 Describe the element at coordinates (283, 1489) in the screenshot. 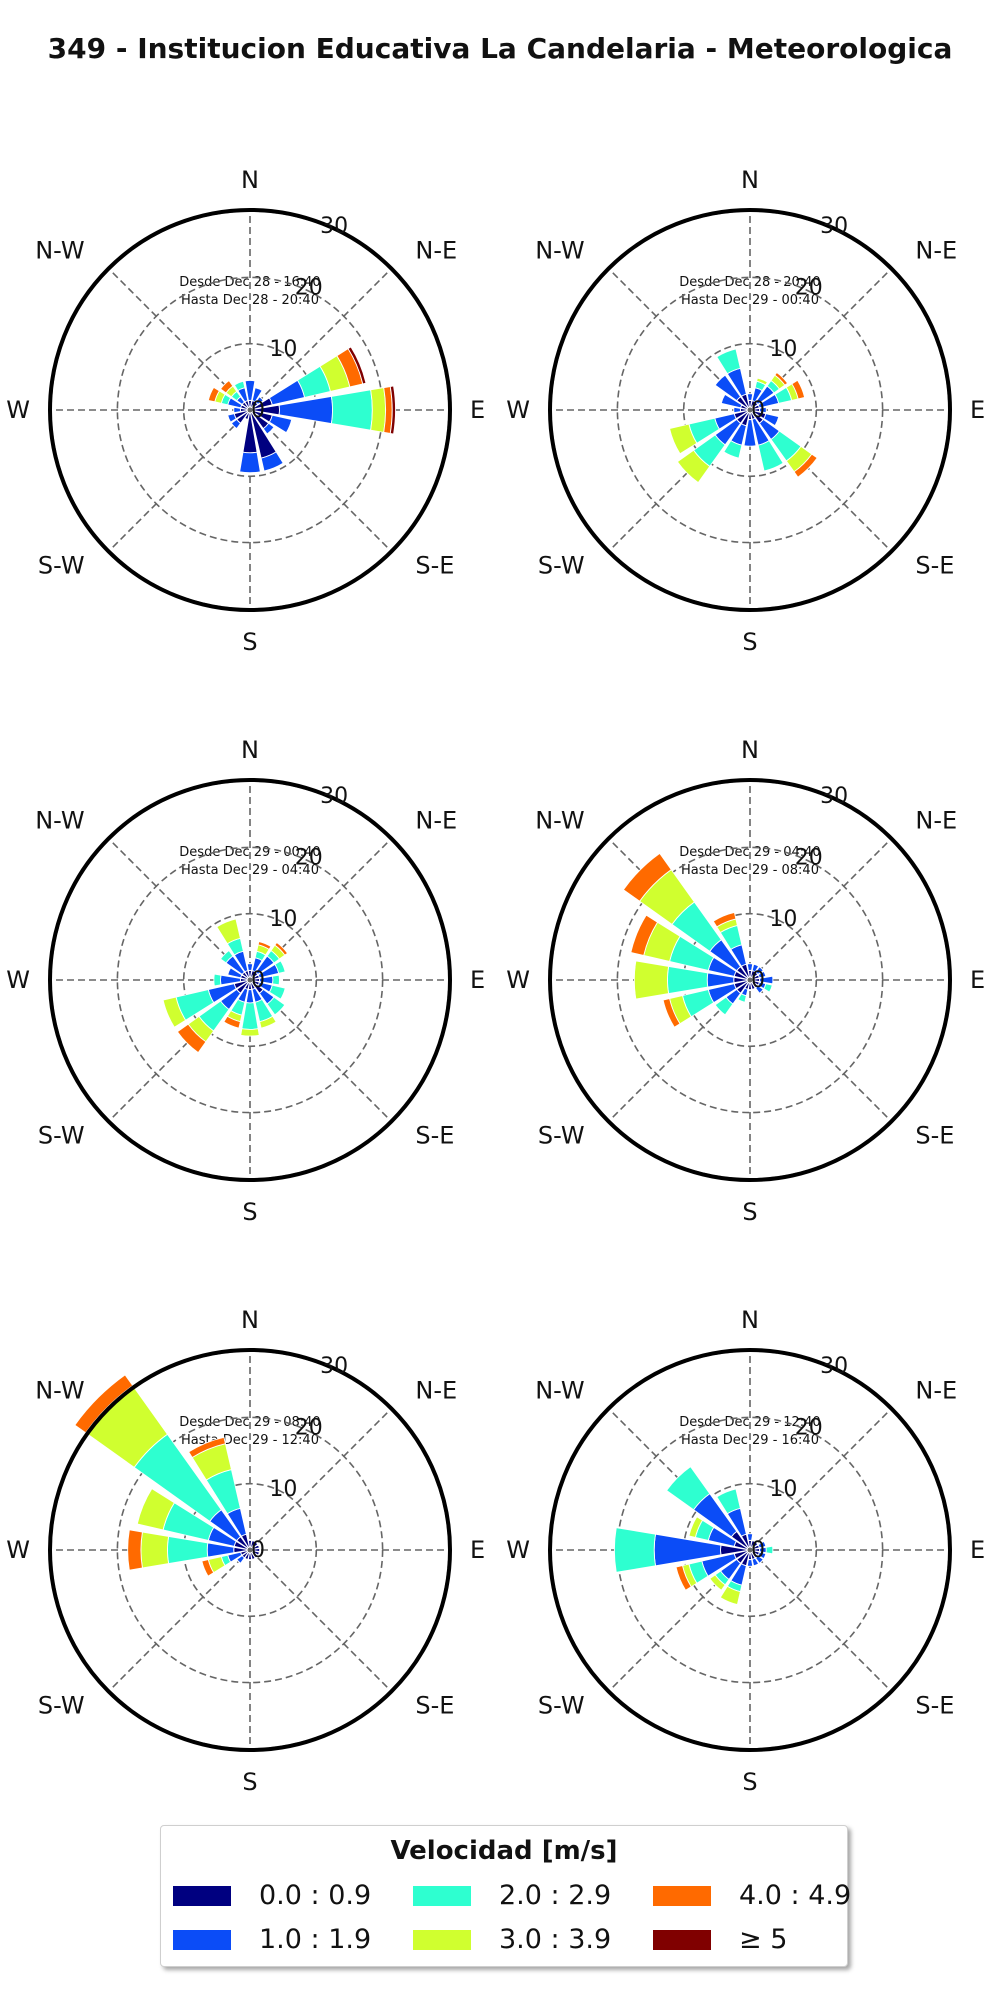

I see `radial-tick-label: 10` at that location.